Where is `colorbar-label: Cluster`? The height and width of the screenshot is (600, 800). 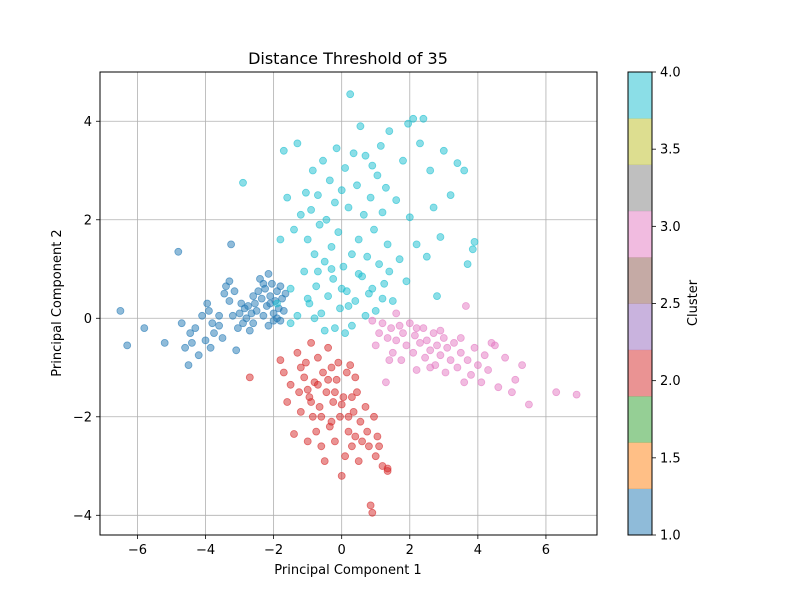 colorbar-label: Cluster is located at coordinates (693, 302).